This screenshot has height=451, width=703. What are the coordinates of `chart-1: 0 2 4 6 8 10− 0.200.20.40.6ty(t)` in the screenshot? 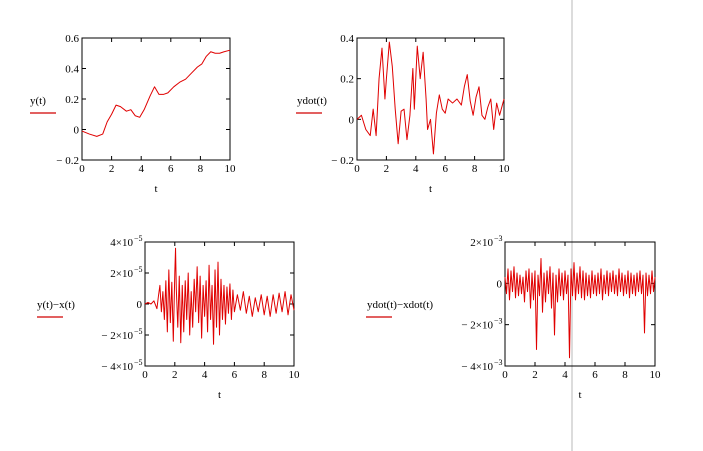 It's located at (133, 114).